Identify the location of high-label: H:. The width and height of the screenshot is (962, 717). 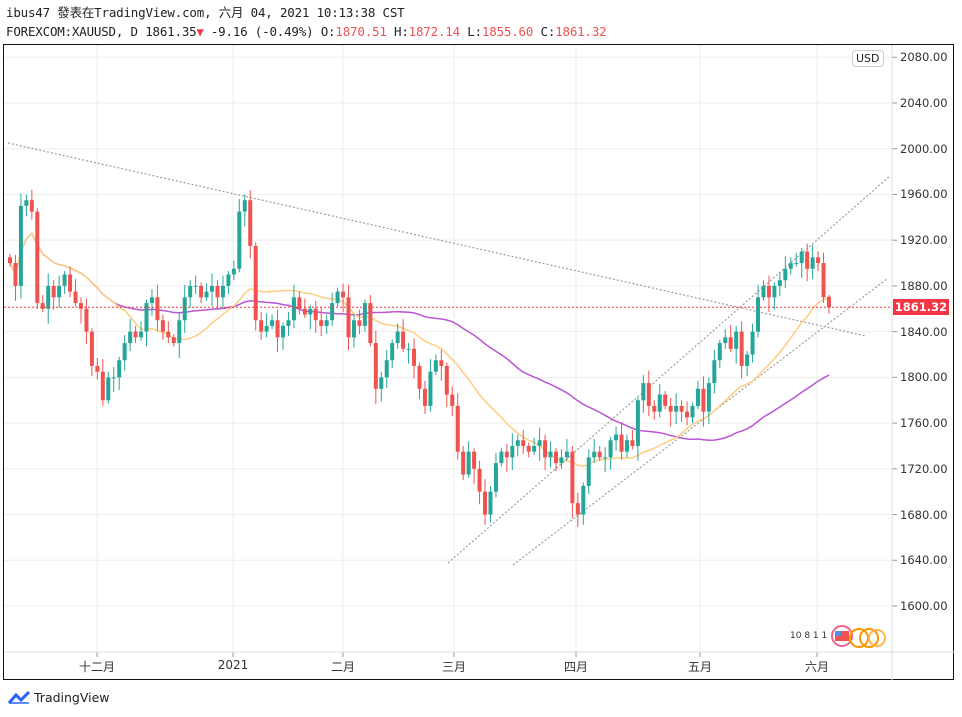
(401, 31).